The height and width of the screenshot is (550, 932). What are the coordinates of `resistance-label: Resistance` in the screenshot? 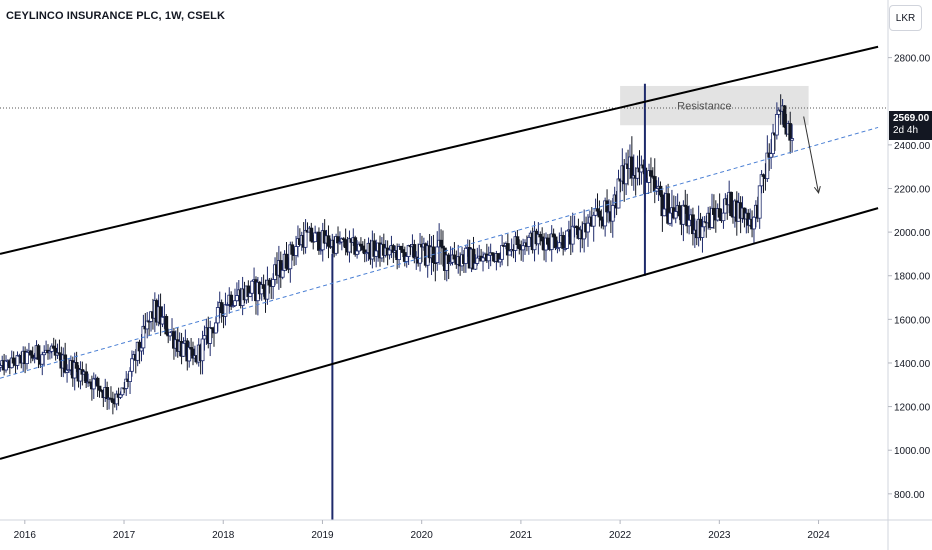 It's located at (704, 107).